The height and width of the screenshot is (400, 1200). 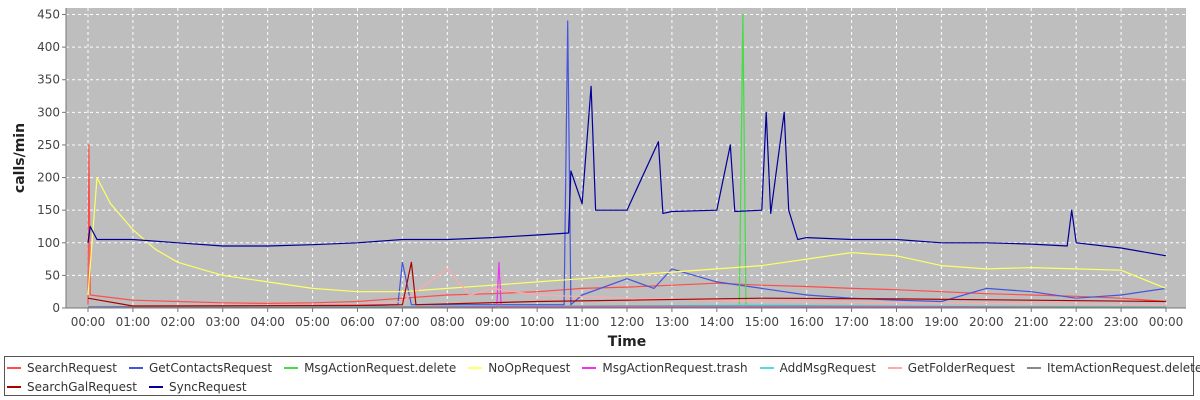 I want to click on series-line-itemactionrequest-delete, so click(x=627, y=306).